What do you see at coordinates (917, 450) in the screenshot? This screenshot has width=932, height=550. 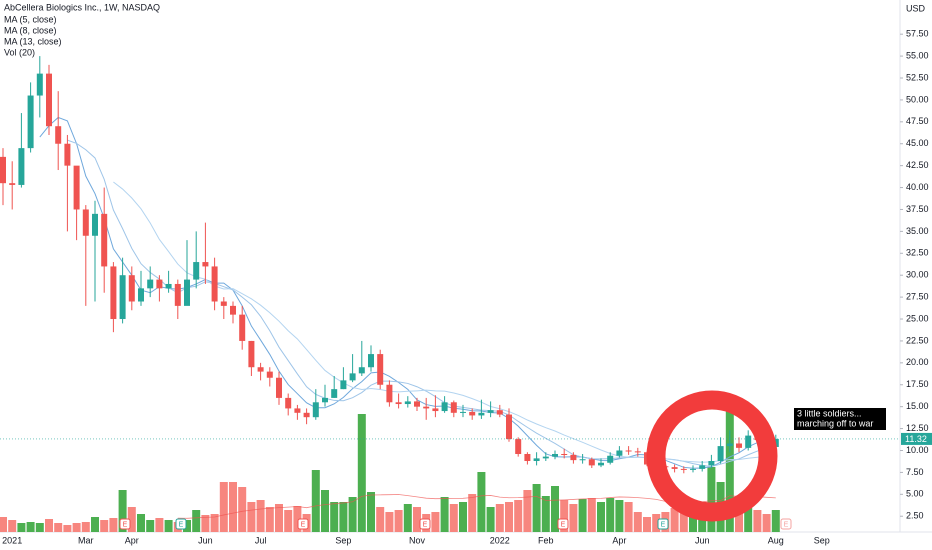 I see `y-tick-label: 10.00` at bounding box center [917, 450].